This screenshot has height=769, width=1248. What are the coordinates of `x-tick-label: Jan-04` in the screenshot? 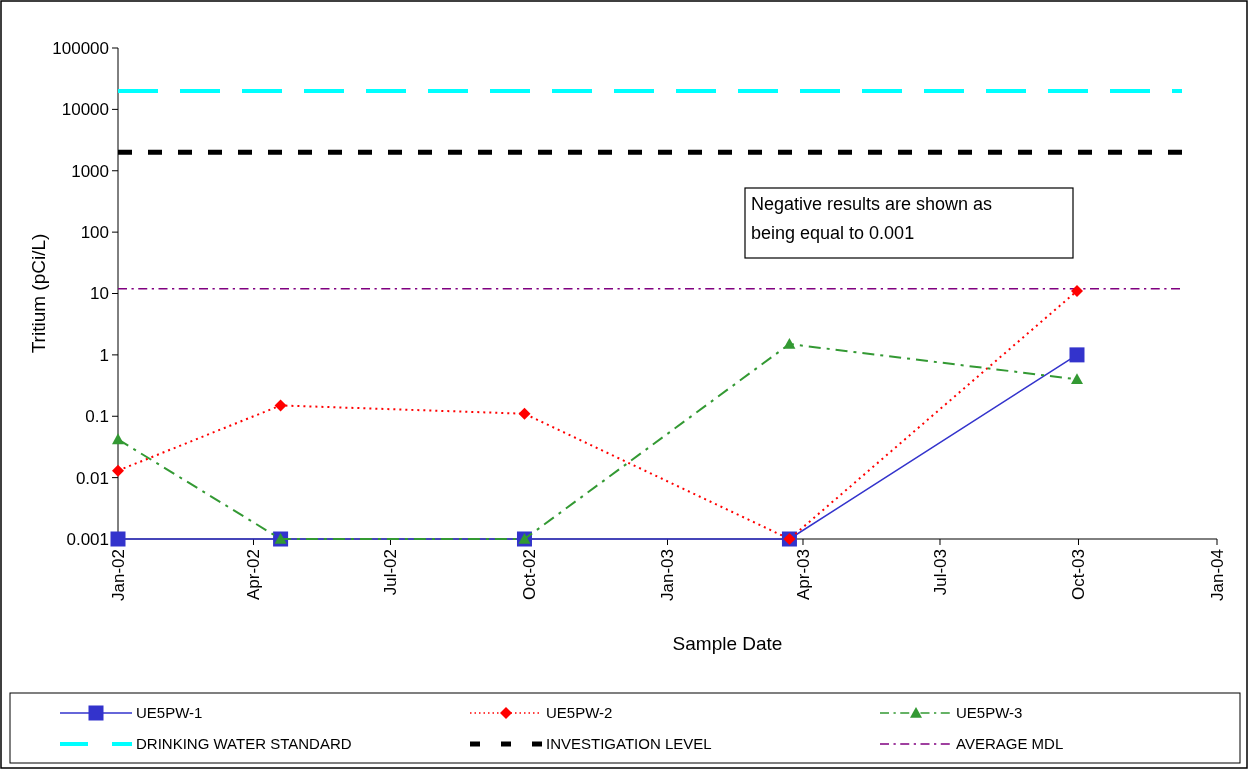 It's located at (1217, 575).